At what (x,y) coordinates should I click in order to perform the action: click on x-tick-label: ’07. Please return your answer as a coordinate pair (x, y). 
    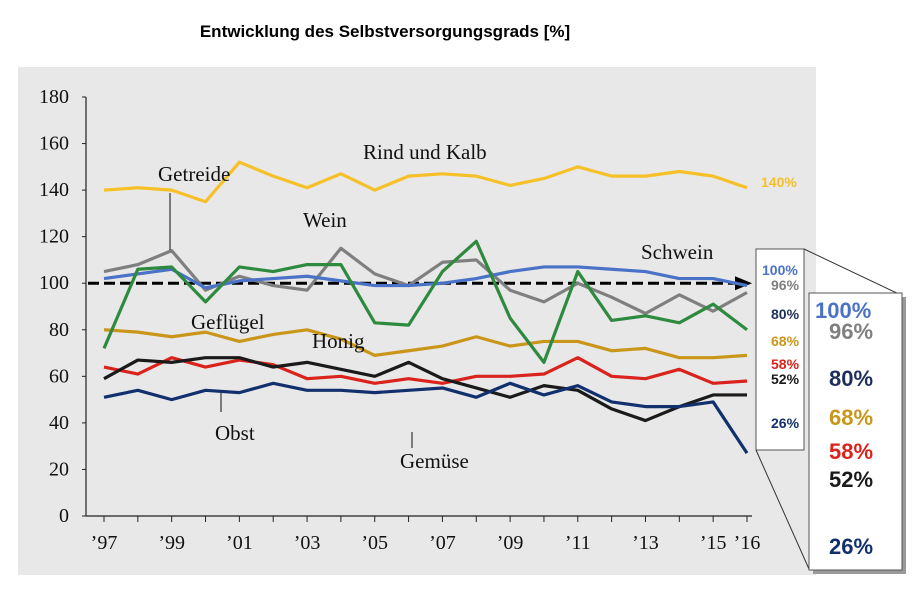
    Looking at the image, I should click on (442, 543).